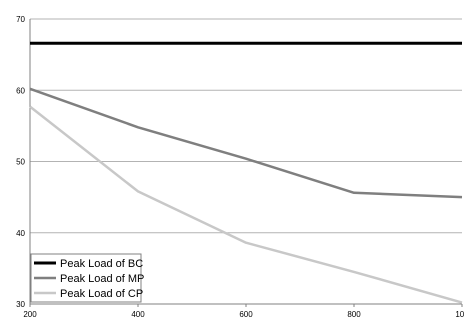  Describe the element at coordinates (246, 314) in the screenshot. I see `x-tick-label: 600` at that location.